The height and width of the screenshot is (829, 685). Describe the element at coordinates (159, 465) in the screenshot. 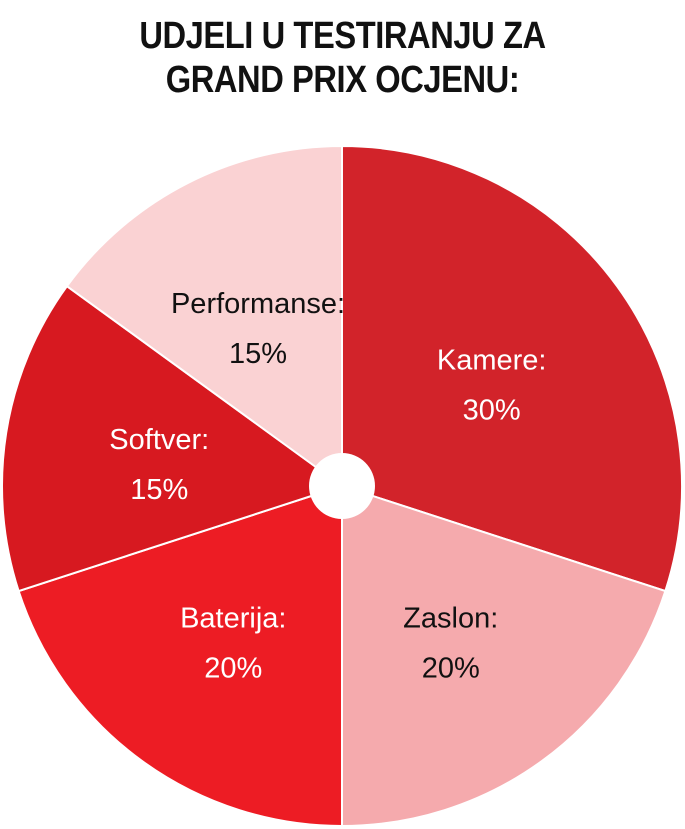

I see `slice-label-softver: Softver: 15%` at that location.